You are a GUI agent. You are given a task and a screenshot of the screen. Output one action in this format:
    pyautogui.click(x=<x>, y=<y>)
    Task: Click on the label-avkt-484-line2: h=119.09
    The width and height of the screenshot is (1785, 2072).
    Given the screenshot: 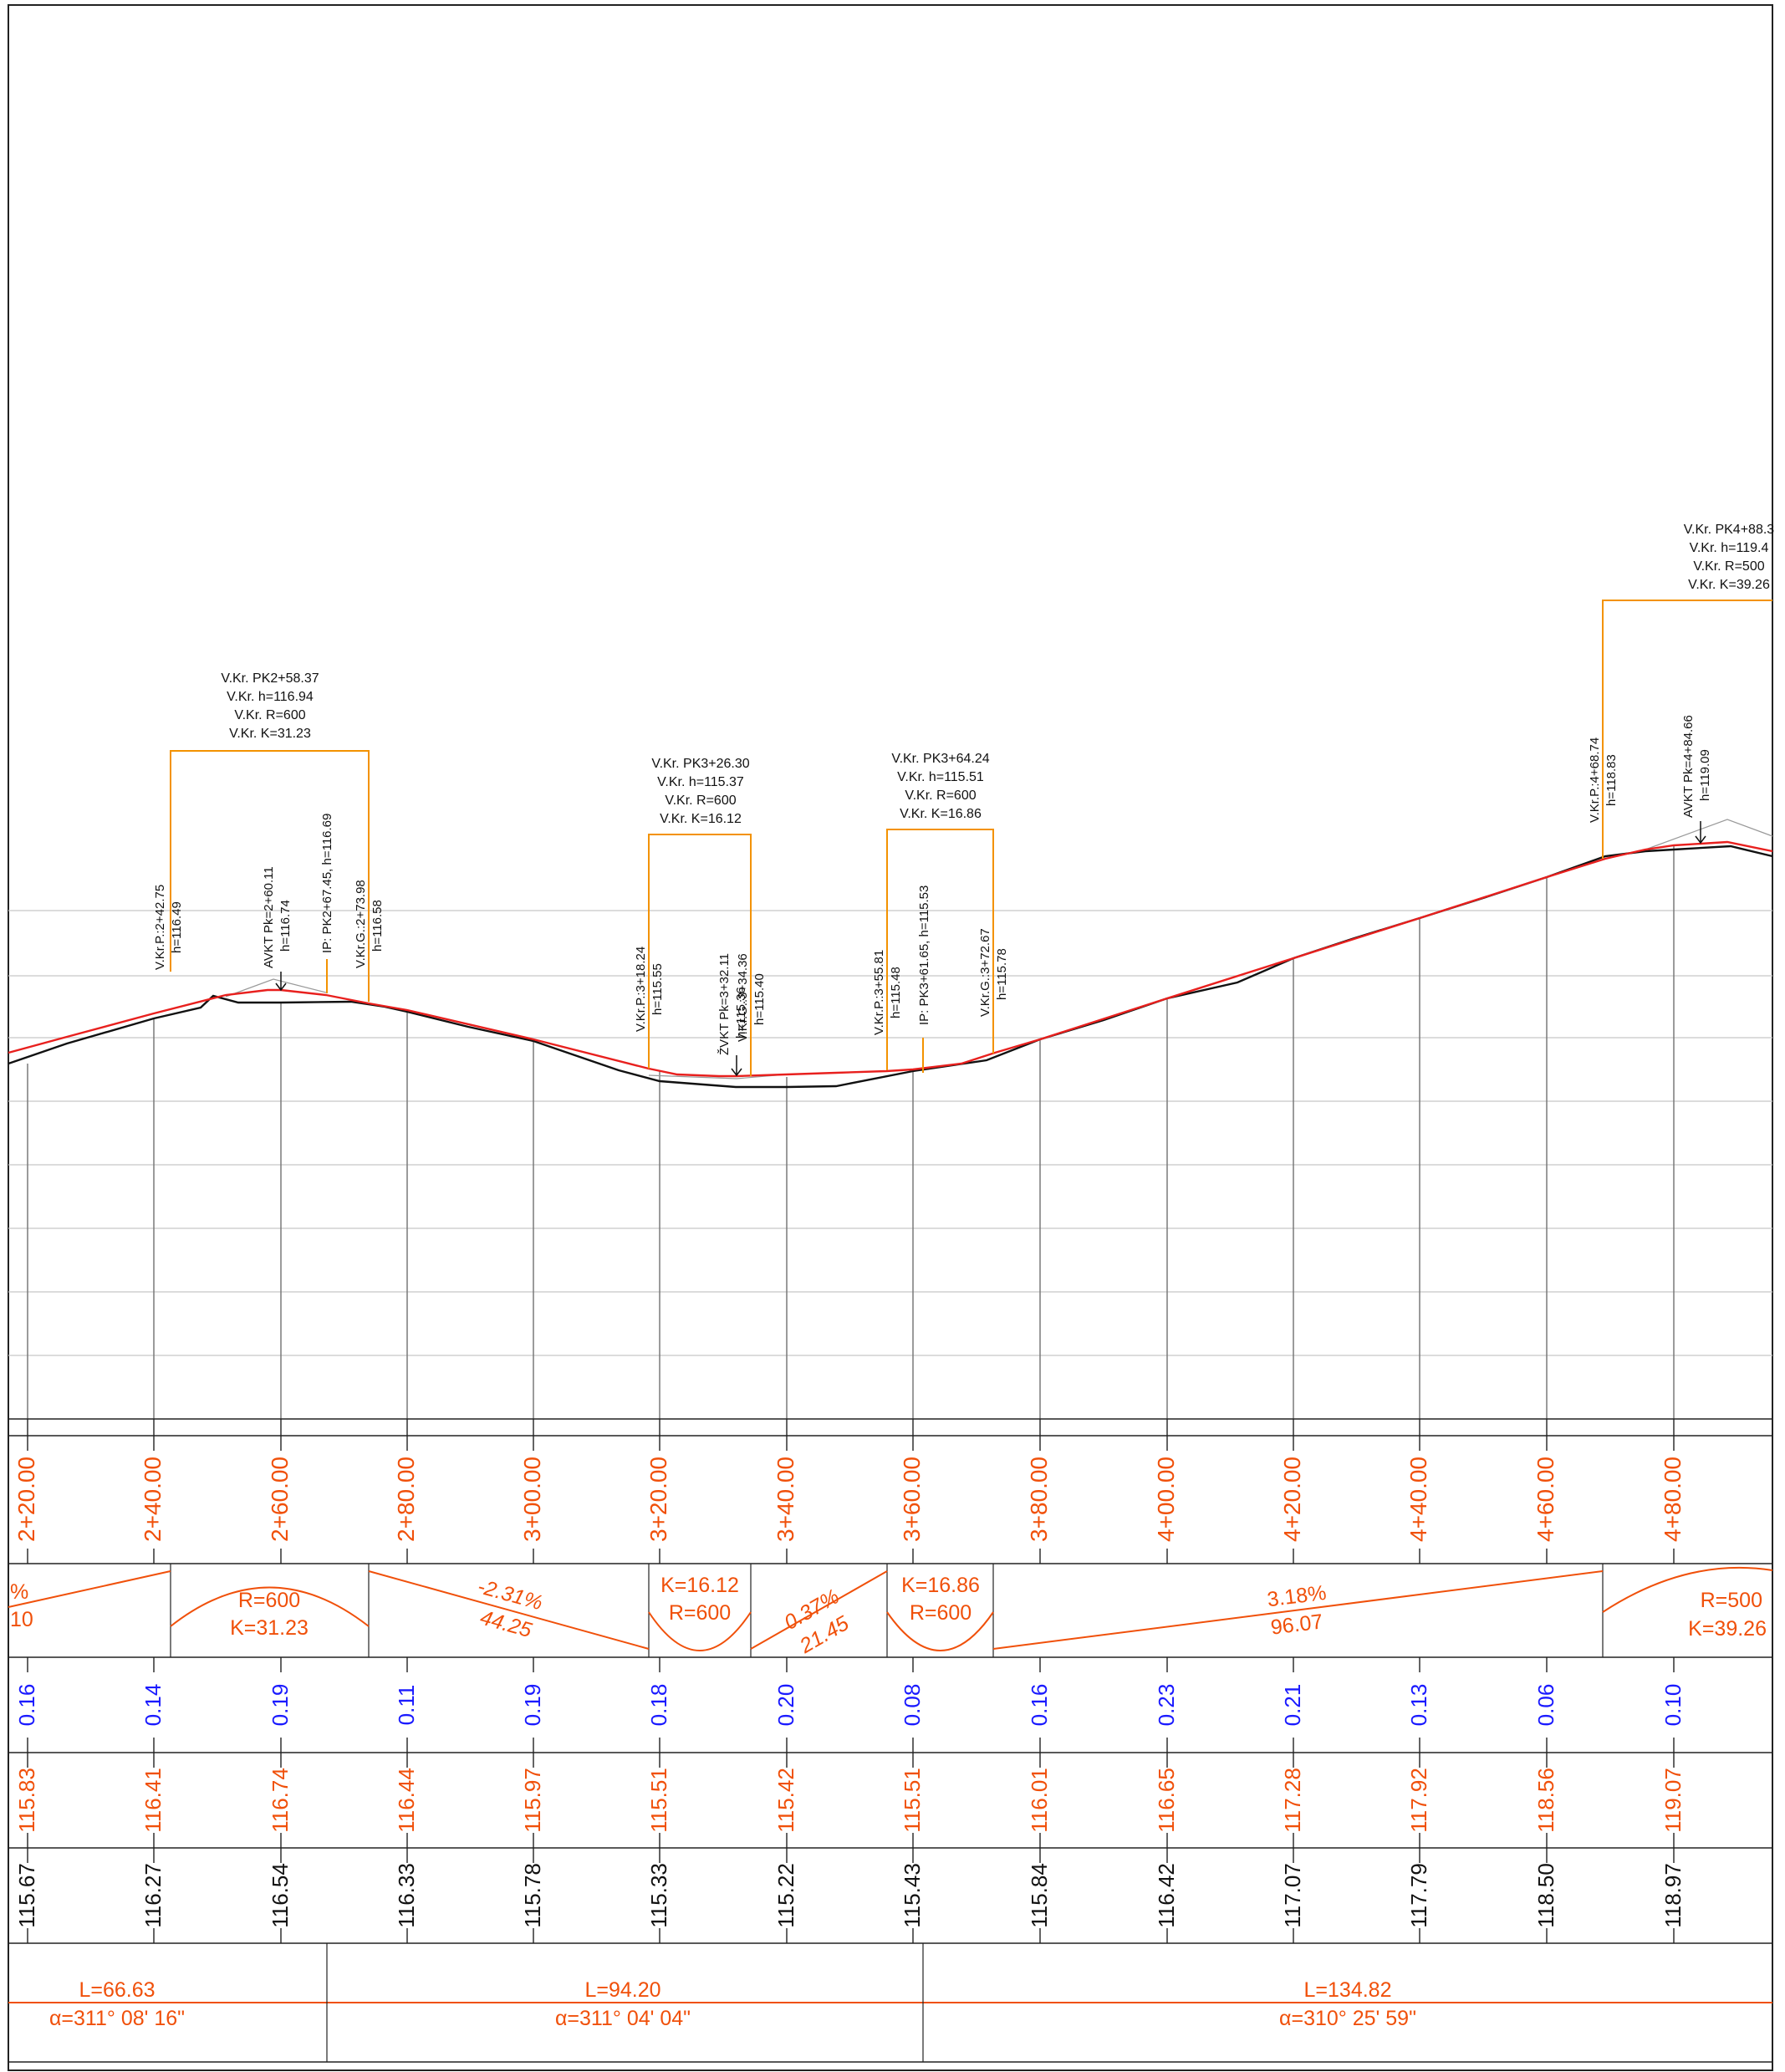 What is the action you would take?
    pyautogui.click(x=1705, y=775)
    